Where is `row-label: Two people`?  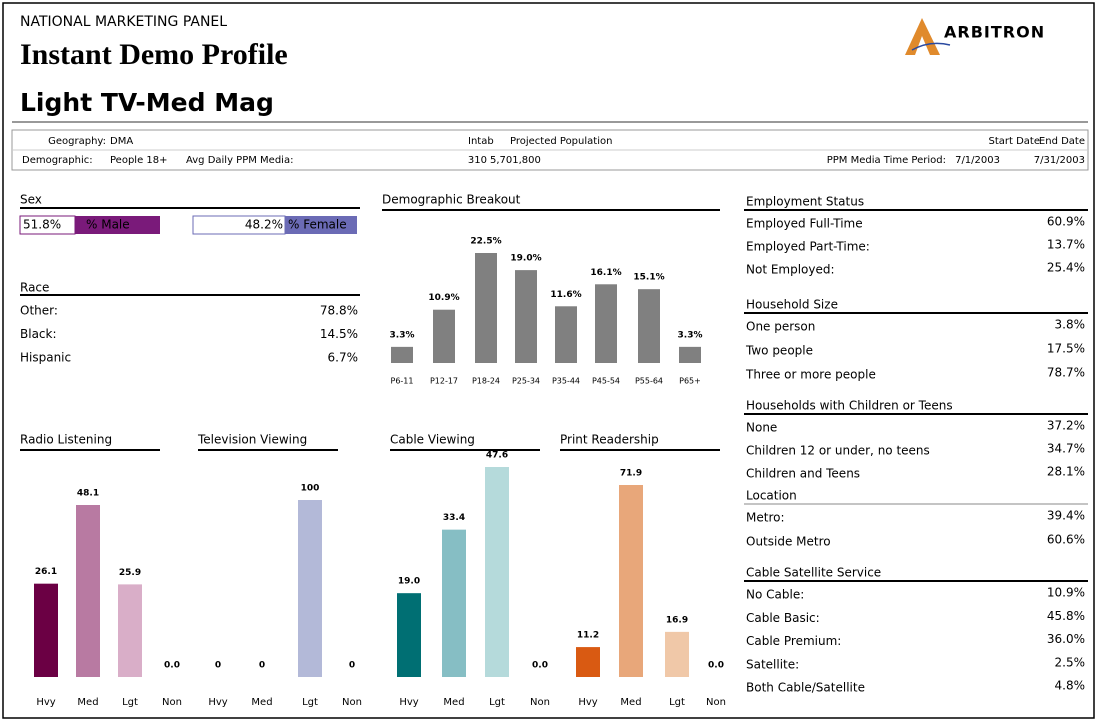 row-label: Two people is located at coordinates (779, 351).